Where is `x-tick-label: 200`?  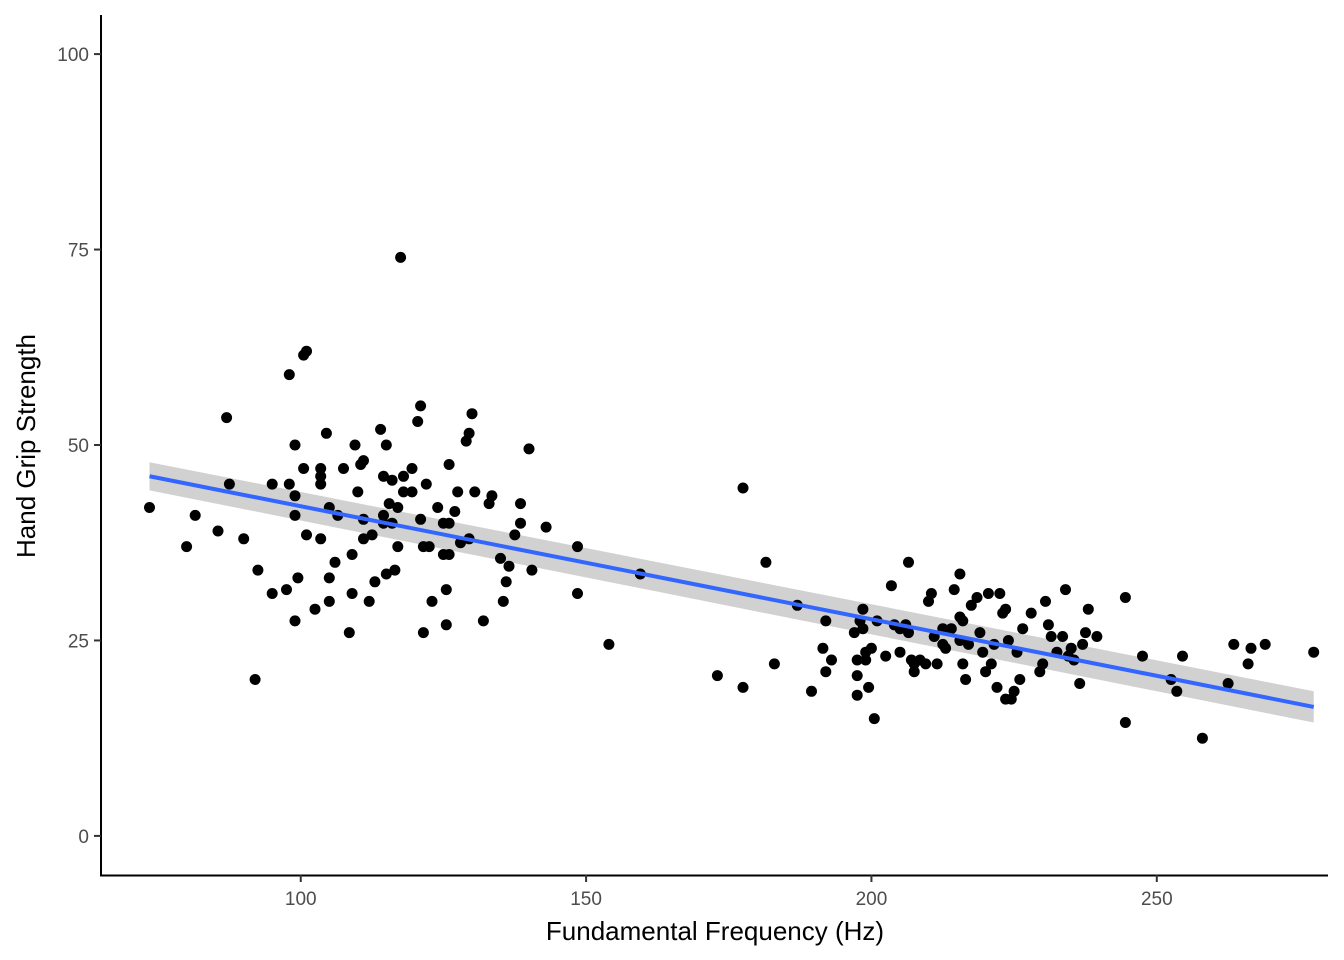 x-tick-label: 200 is located at coordinates (872, 899).